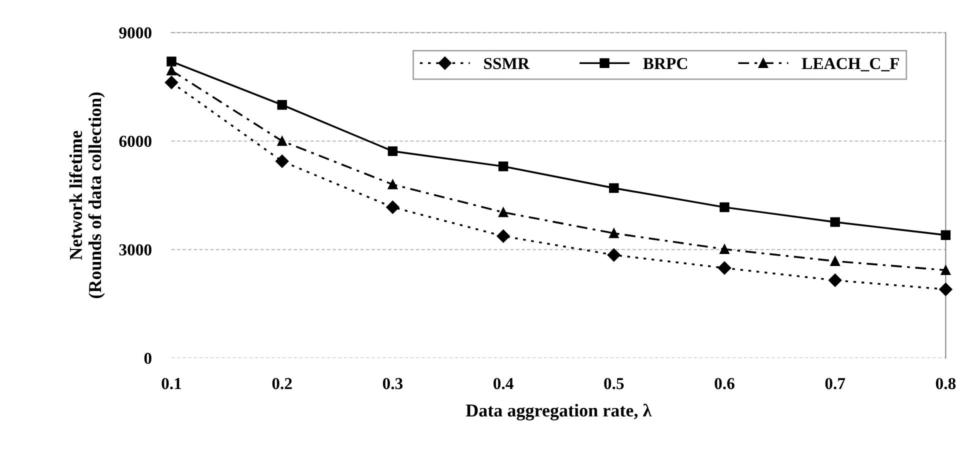 This screenshot has width=980, height=465. I want to click on x-tick-label: 0.3, so click(392, 384).